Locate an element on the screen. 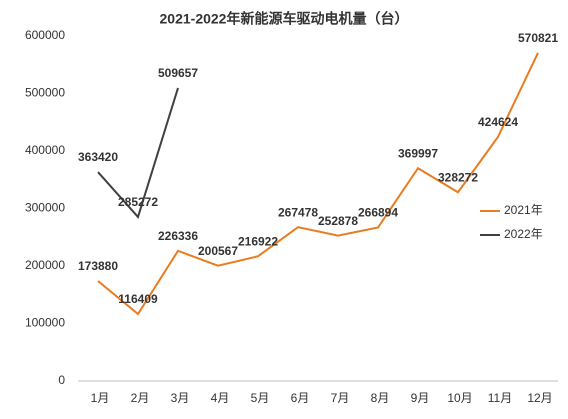  x-tick-label: 8月 is located at coordinates (380, 398).